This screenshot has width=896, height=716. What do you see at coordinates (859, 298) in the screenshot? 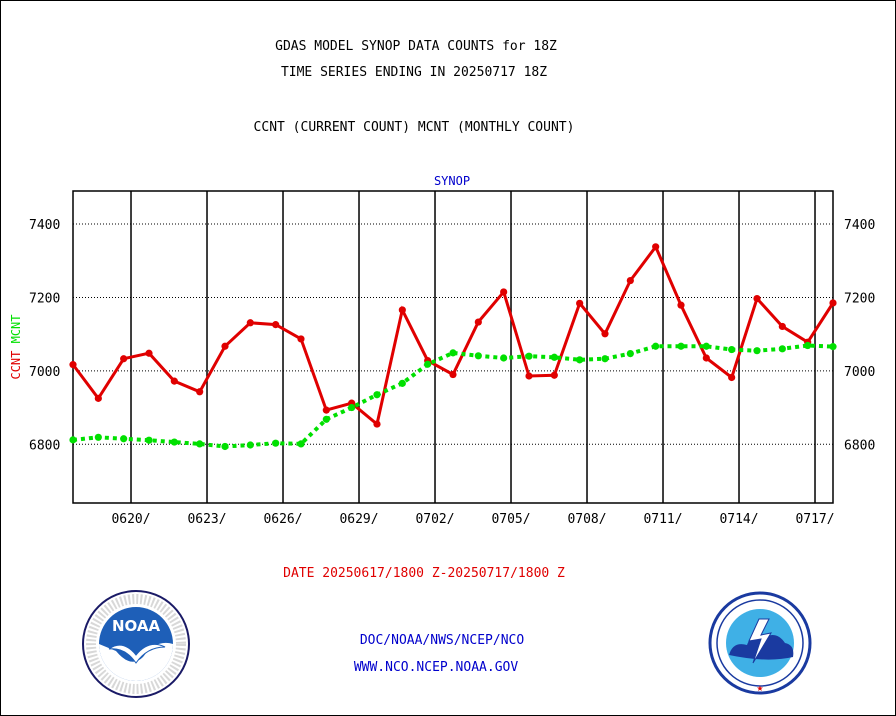
I see `y-tick-label-right: 7200` at bounding box center [859, 298].